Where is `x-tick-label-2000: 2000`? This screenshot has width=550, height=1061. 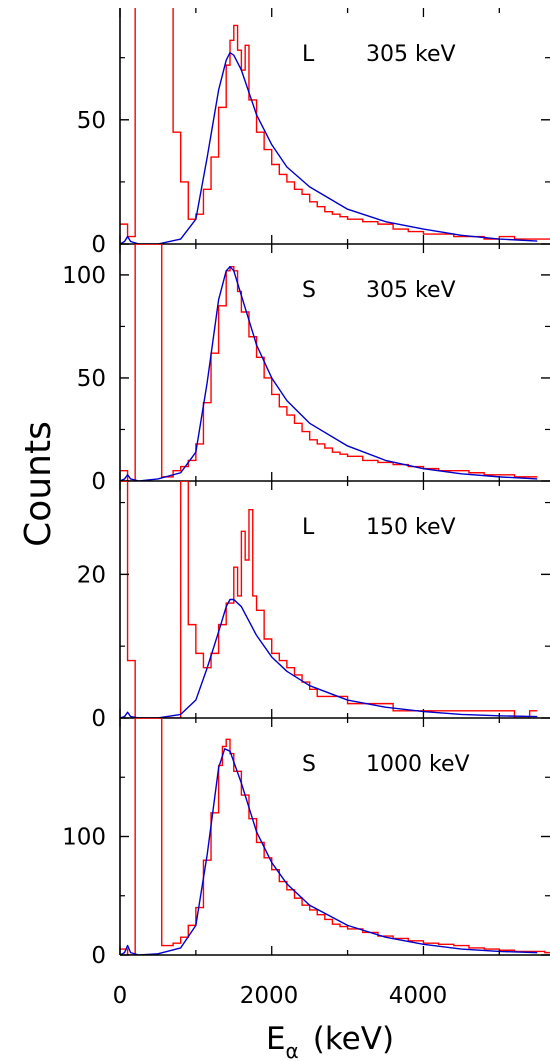 x-tick-label-2000: 2000 is located at coordinates (269, 996).